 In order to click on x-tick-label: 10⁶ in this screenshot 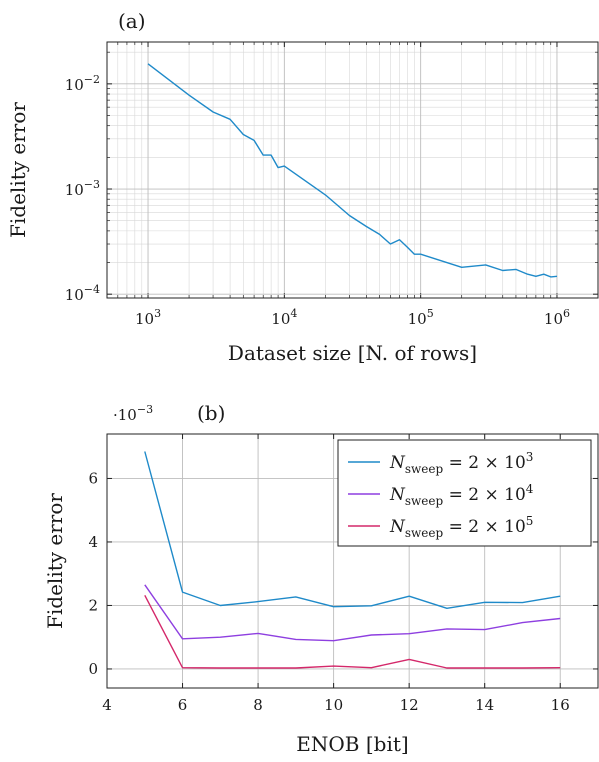, I will do `click(557, 317)`.